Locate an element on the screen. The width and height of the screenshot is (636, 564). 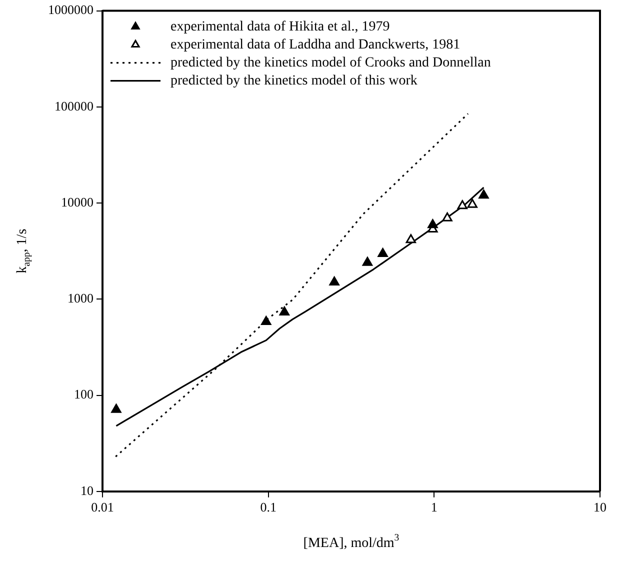
y-tick-label: 100 is located at coordinates (84, 394).